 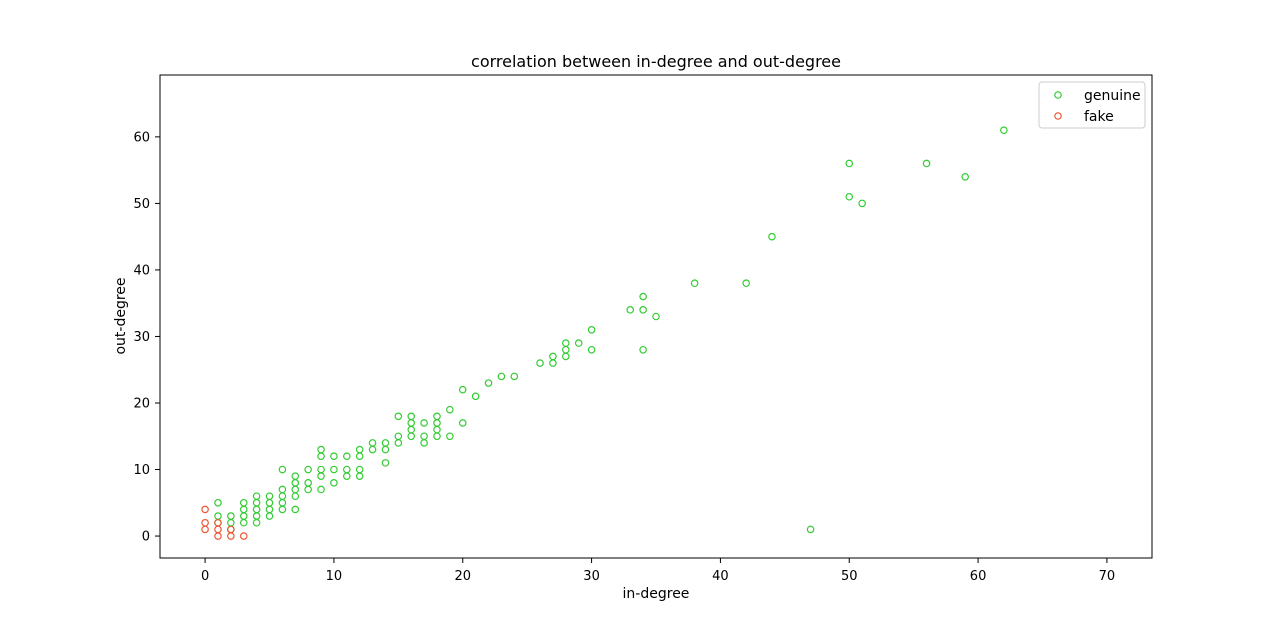 What do you see at coordinates (121, 315) in the screenshot?
I see `y-axis-label: out-degree` at bounding box center [121, 315].